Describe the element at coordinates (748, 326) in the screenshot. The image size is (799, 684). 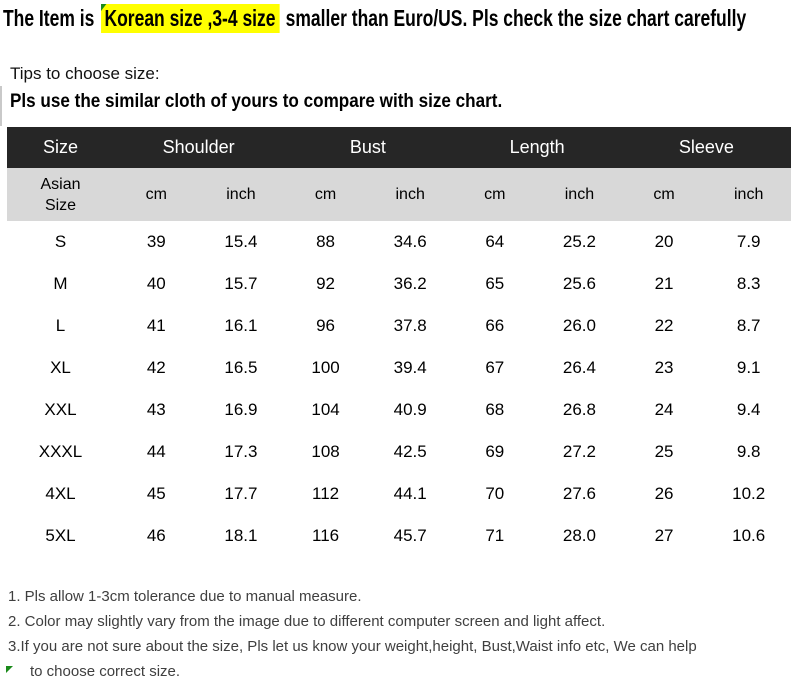
I see `cell: 8.7` at that location.